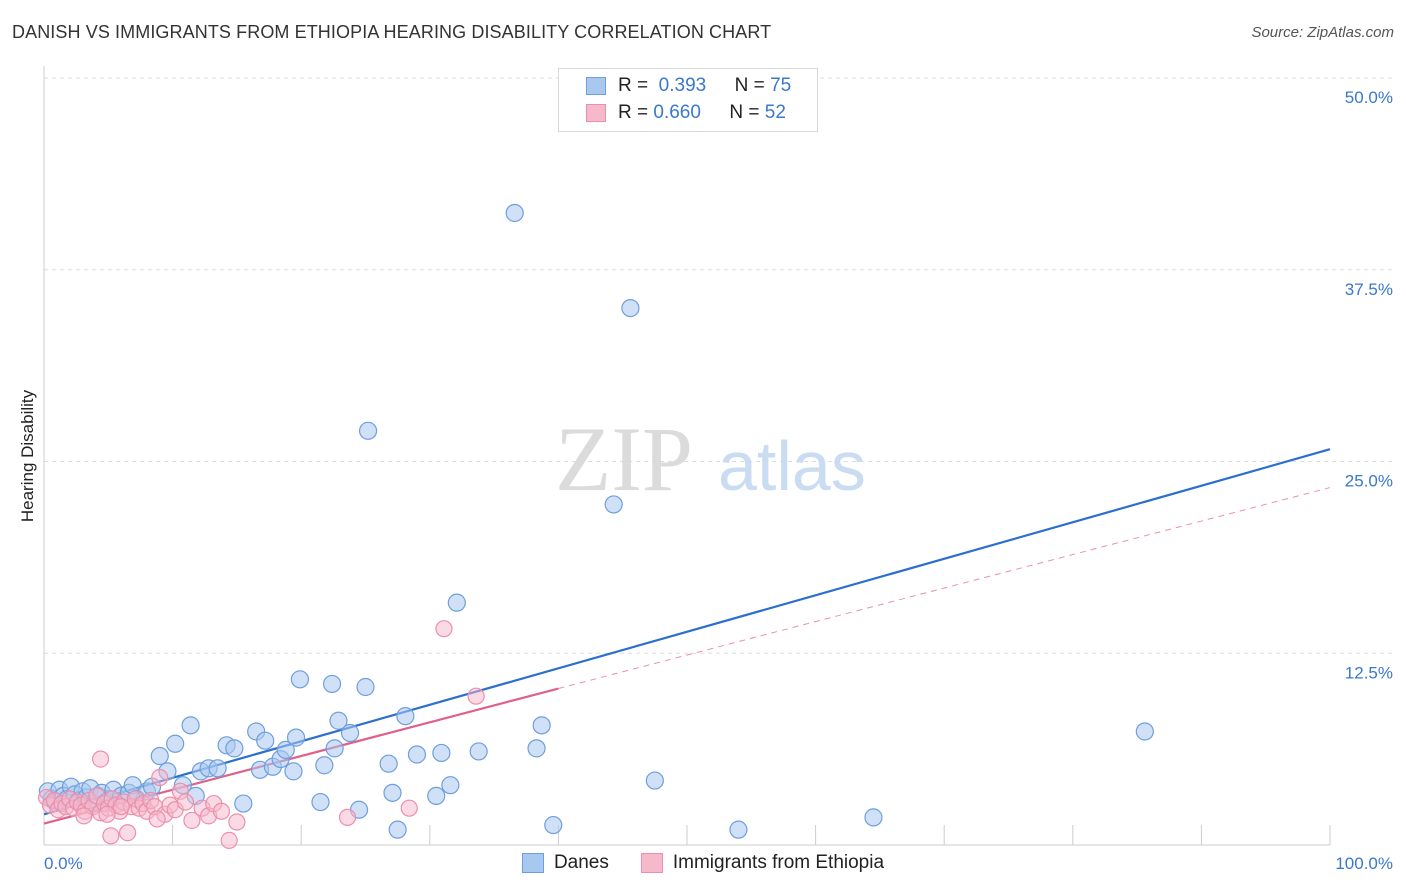  What do you see at coordinates (792, 466) in the screenshot?
I see `watermark-atlas: atlas` at bounding box center [792, 466].